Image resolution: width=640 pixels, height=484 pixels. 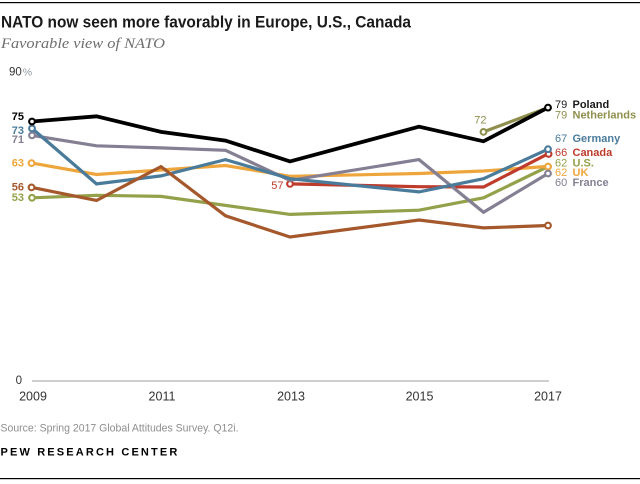 I want to click on svg-text: 2011, so click(x=162, y=397).